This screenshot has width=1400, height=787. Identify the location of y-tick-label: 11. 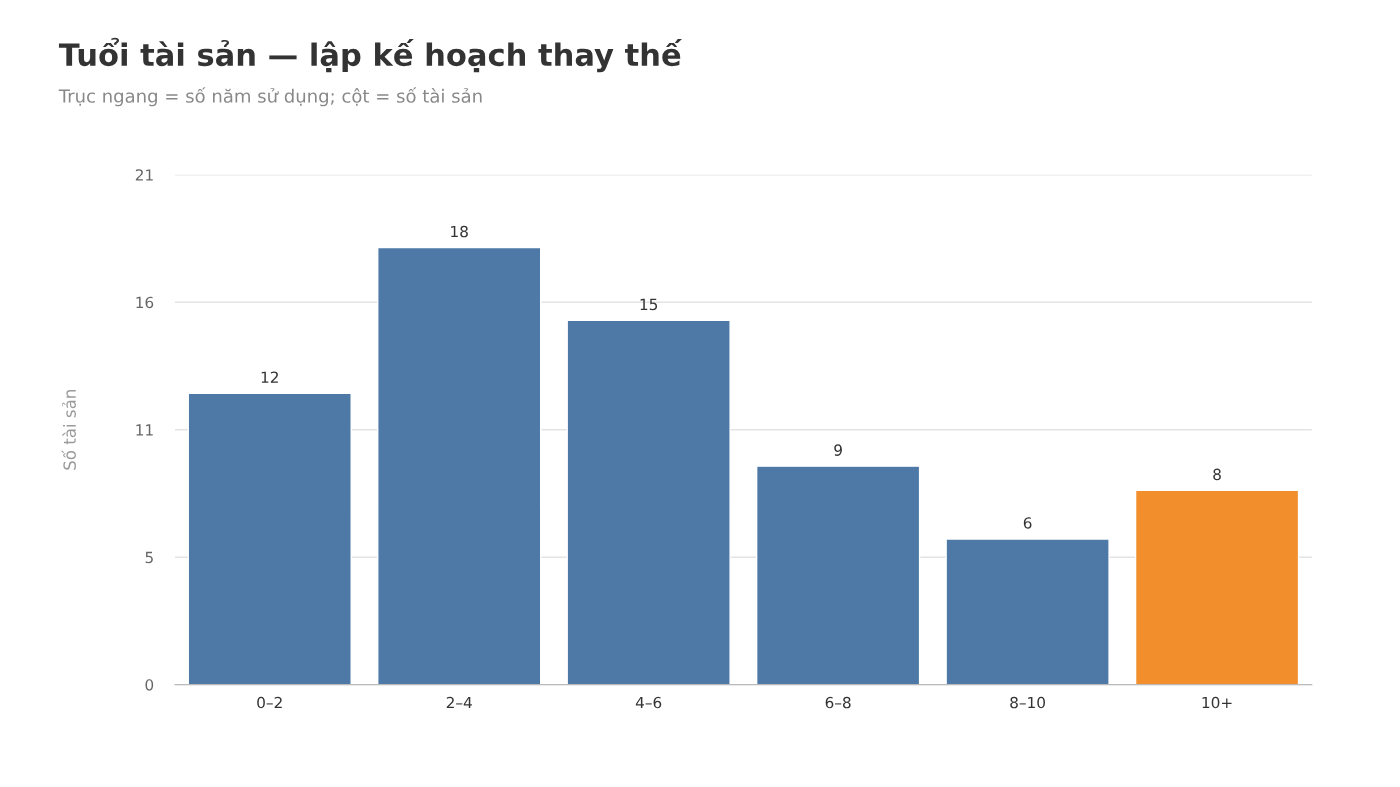
(144, 430).